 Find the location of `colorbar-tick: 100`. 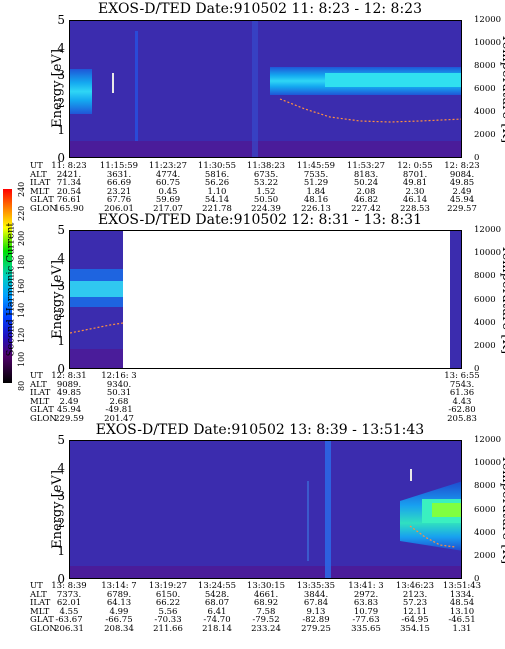

colorbar-tick: 100 is located at coordinates (21, 359).